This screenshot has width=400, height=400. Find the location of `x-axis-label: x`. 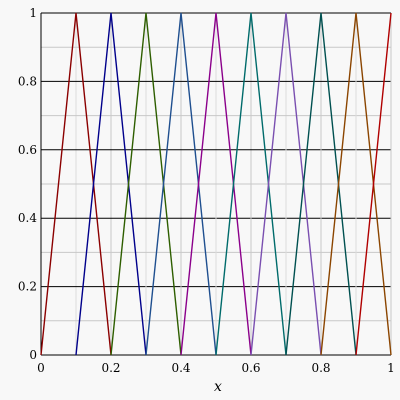

x-axis-label: x is located at coordinates (218, 387).